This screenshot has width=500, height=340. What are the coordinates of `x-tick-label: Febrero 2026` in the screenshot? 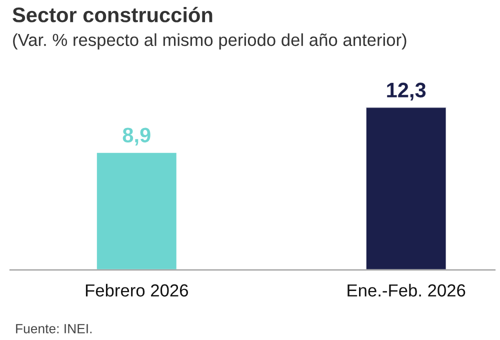 It's located at (137, 290).